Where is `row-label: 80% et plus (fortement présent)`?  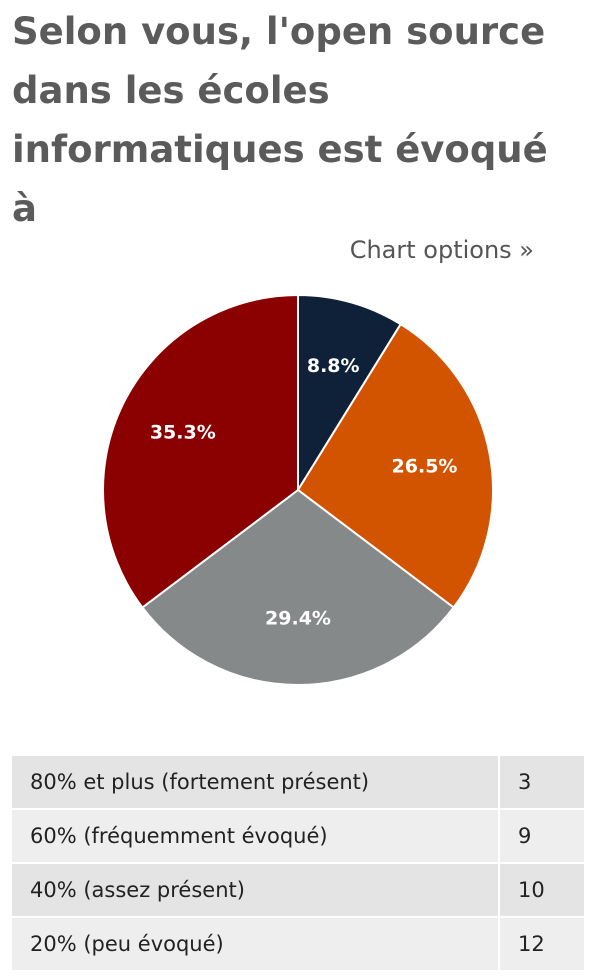 row-label: 80% et plus (fortement présent) is located at coordinates (255, 783).